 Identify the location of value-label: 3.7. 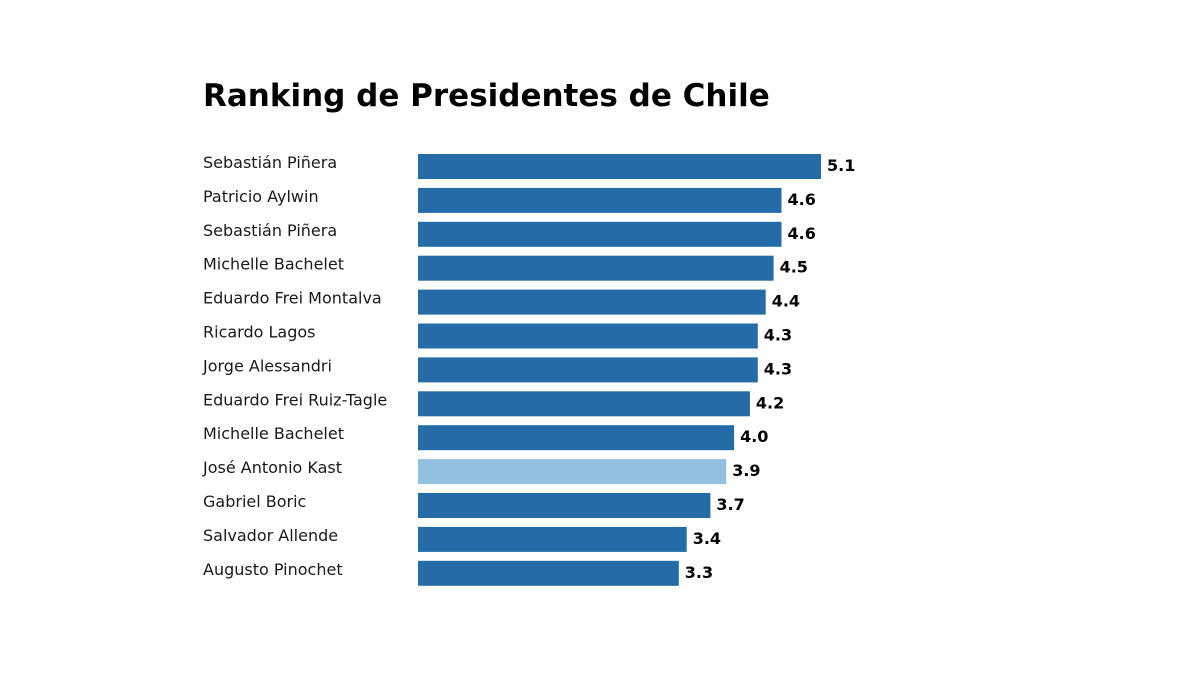
(730, 504).